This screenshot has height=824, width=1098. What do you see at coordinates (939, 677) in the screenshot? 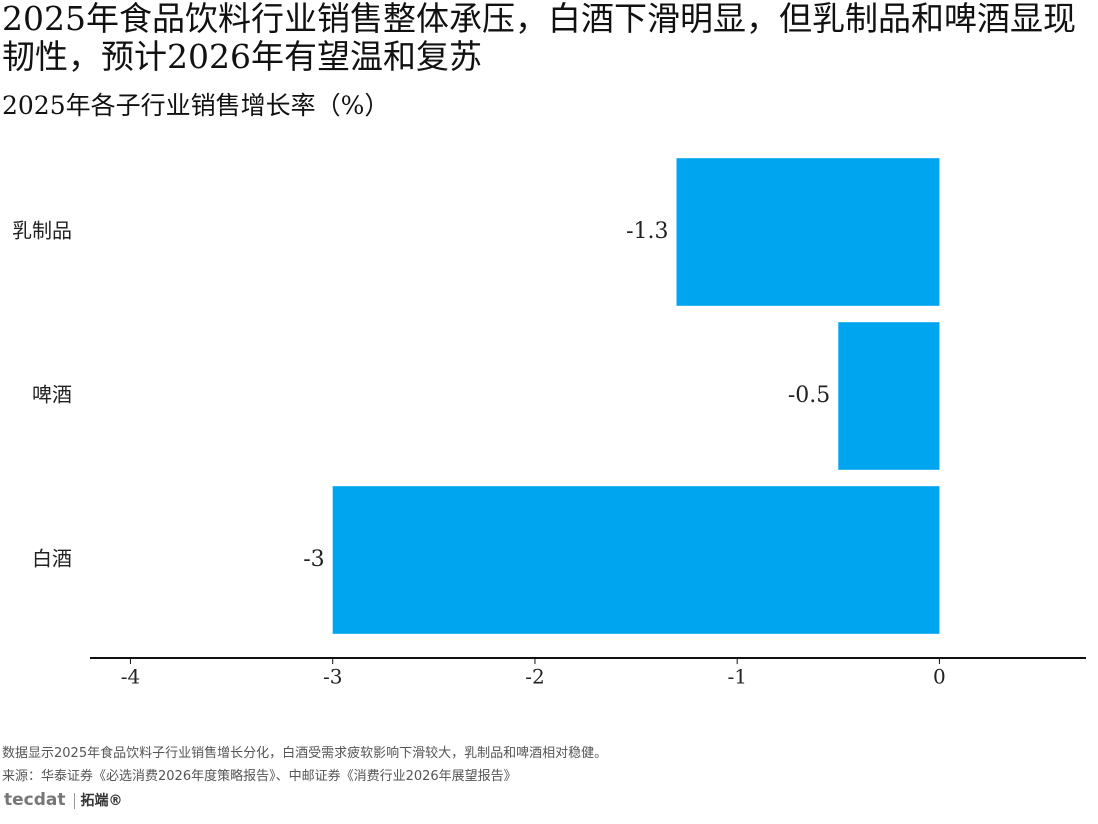
I see `x-tick-label: 0` at bounding box center [939, 677].